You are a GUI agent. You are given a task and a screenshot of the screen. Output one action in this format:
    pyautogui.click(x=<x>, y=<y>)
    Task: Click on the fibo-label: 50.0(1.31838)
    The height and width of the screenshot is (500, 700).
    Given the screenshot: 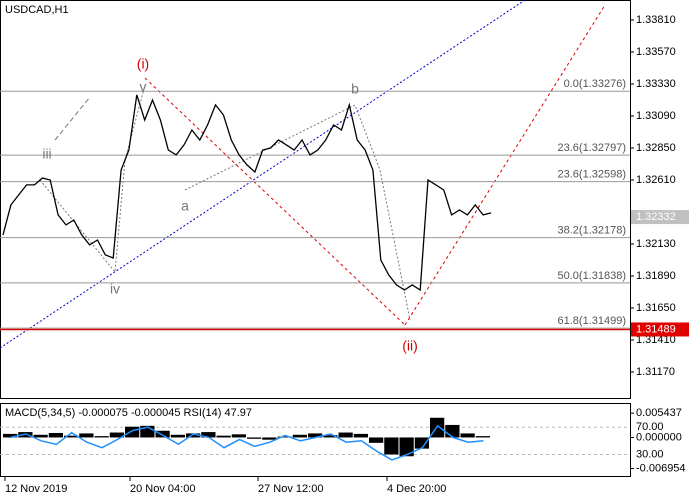 What is the action you would take?
    pyautogui.click(x=592, y=276)
    